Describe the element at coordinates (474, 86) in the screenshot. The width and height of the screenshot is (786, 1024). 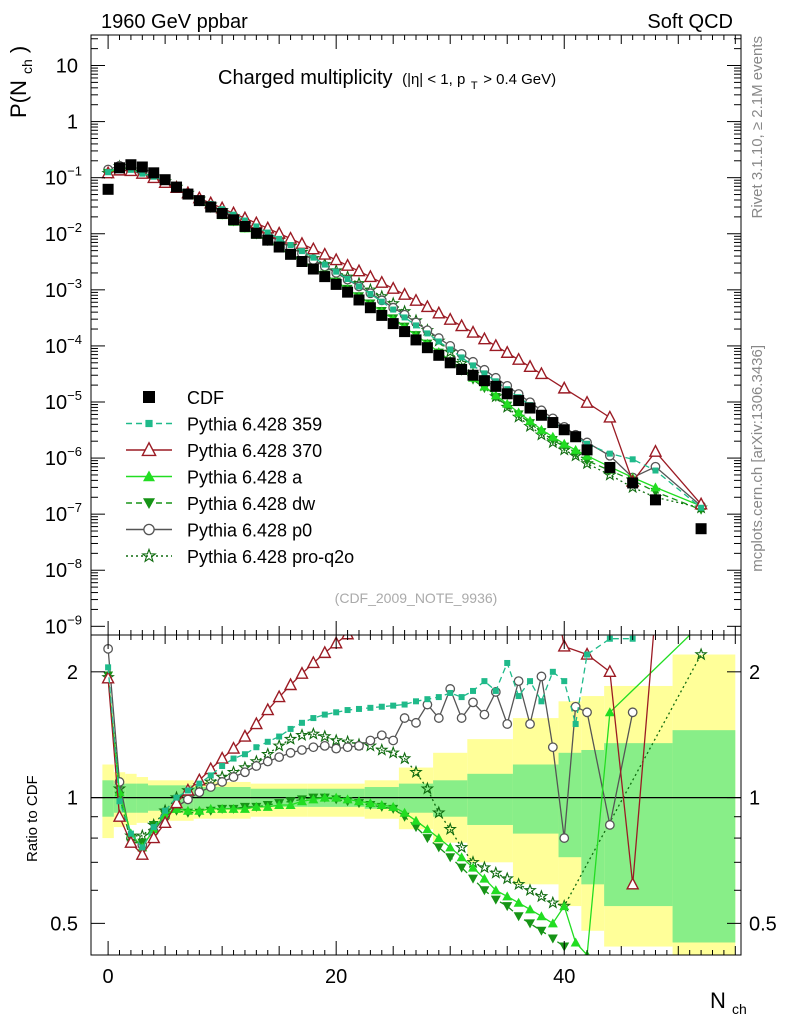
I see `plot-title-cuts-sub: T` at that location.